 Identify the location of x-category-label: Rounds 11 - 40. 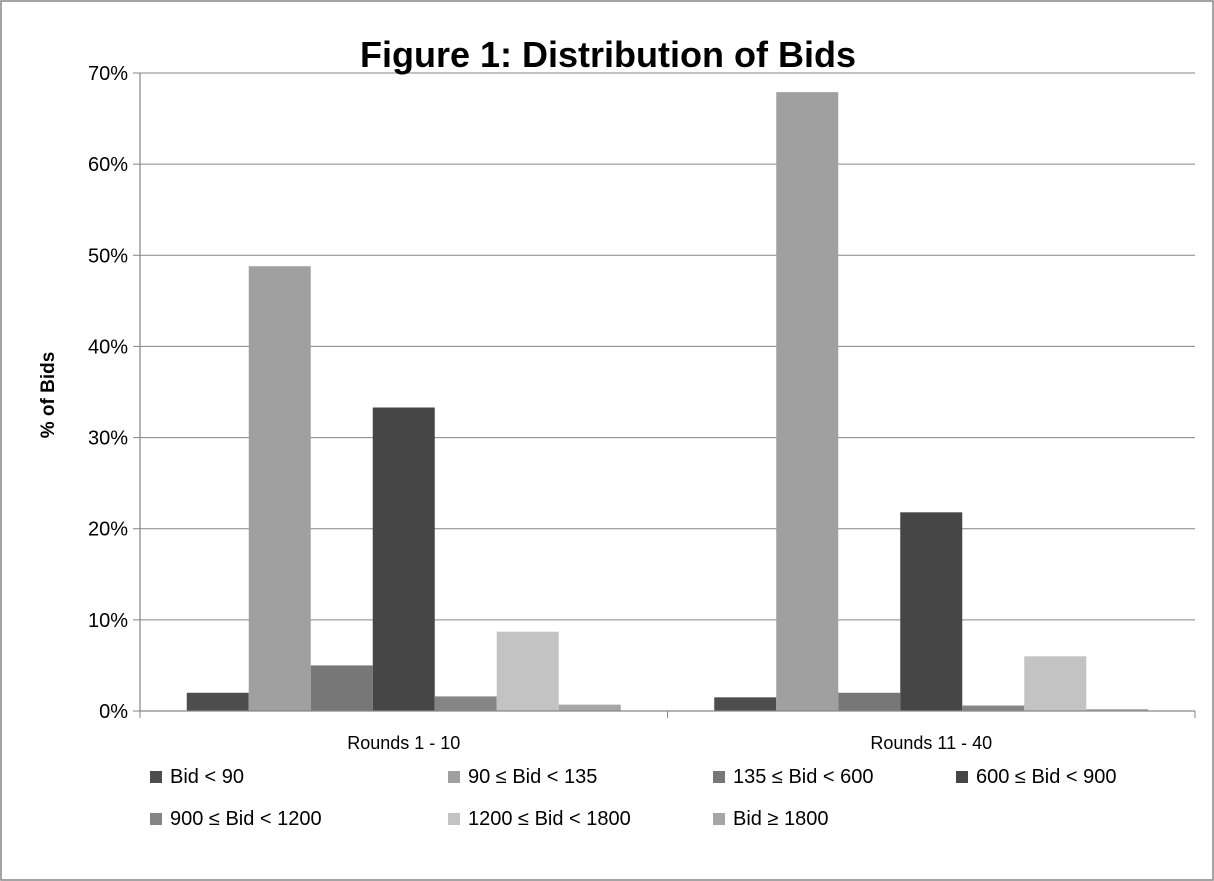
(931, 743).